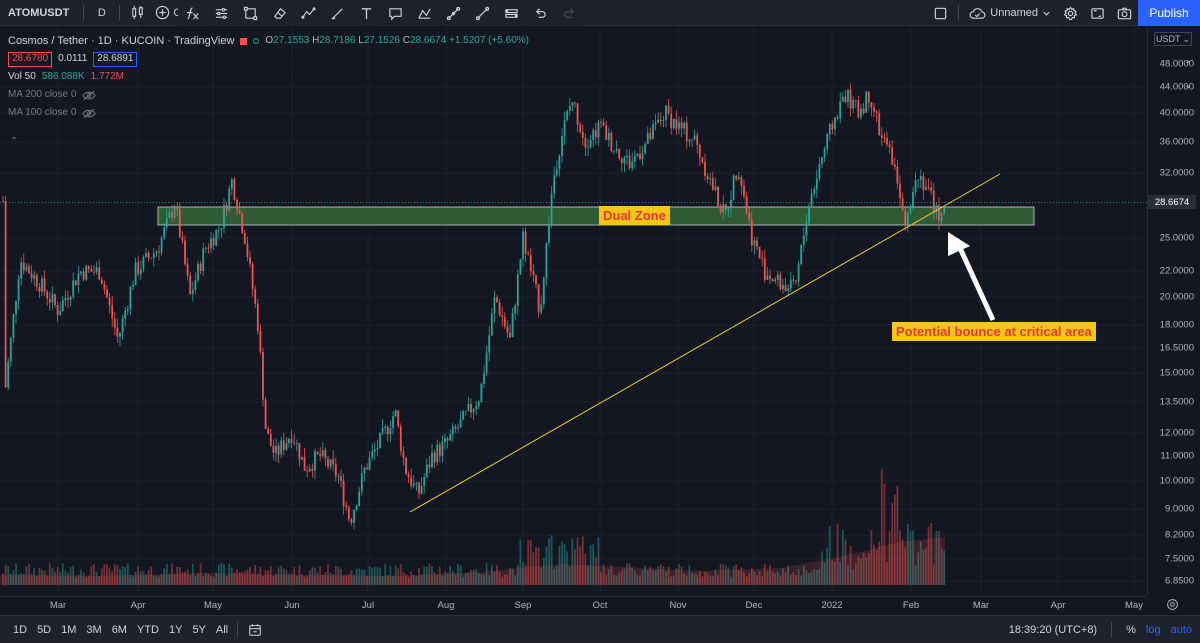  I want to click on pattern-tool-icon, so click(424, 13).